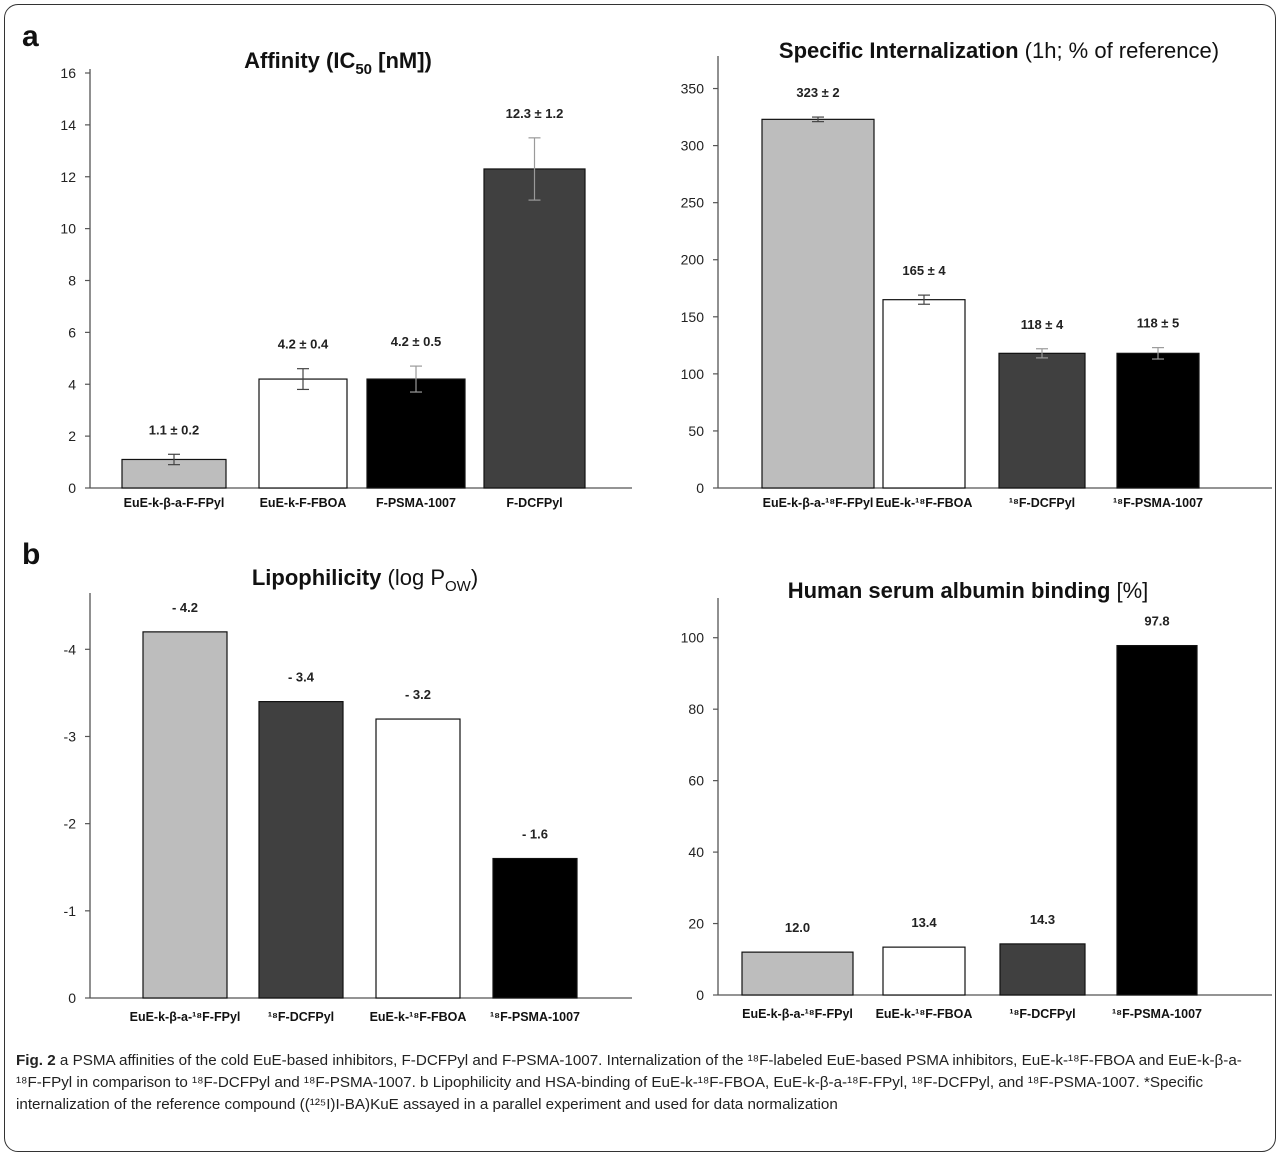 The width and height of the screenshot is (1282, 1157). Describe the element at coordinates (968, 590) in the screenshot. I see `chart-title: Human serum albumin binding [%]` at that location.